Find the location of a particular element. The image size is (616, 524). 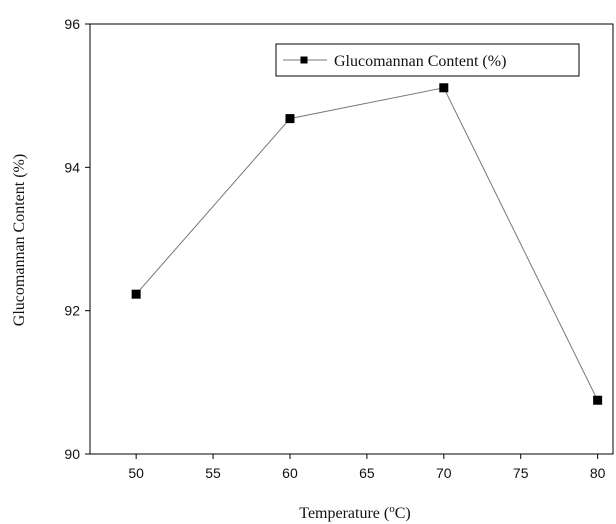

legend-label: Glucomannan Content (%) is located at coordinates (420, 61).